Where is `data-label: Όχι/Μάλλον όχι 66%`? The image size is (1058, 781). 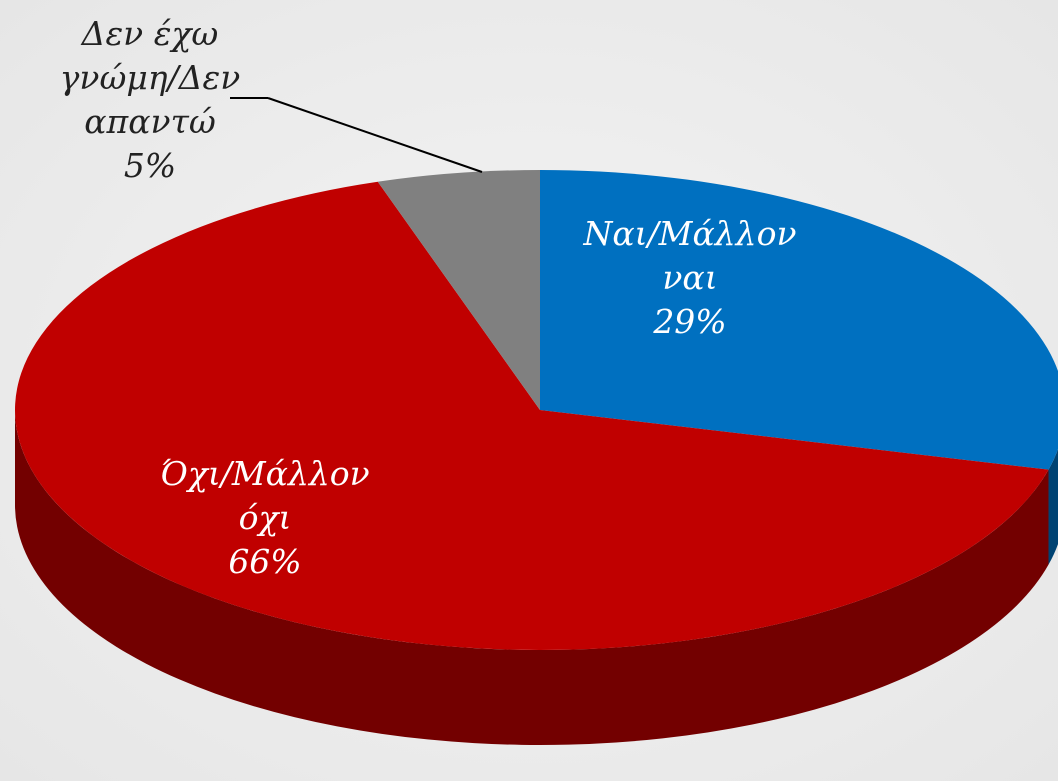 data-label: Όχι/Μάλλον όχι 66% is located at coordinates (265, 518).